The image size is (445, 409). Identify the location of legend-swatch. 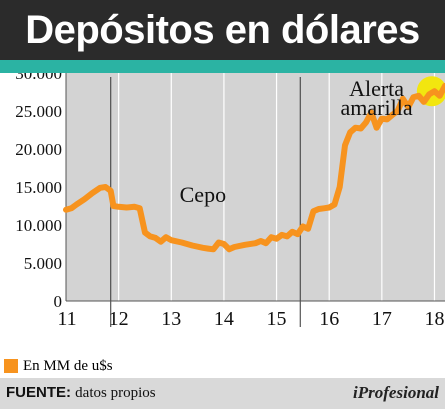
(11, 366).